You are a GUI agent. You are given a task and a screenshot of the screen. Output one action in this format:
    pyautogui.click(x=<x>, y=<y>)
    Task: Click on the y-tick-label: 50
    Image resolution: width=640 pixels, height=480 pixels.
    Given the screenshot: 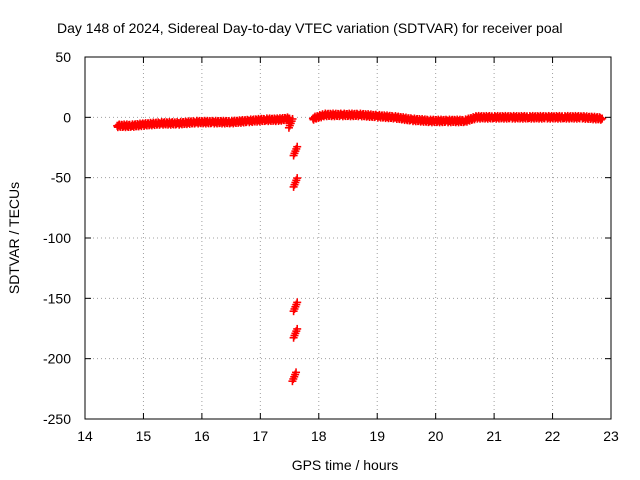 What is the action you would take?
    pyautogui.click(x=63, y=57)
    